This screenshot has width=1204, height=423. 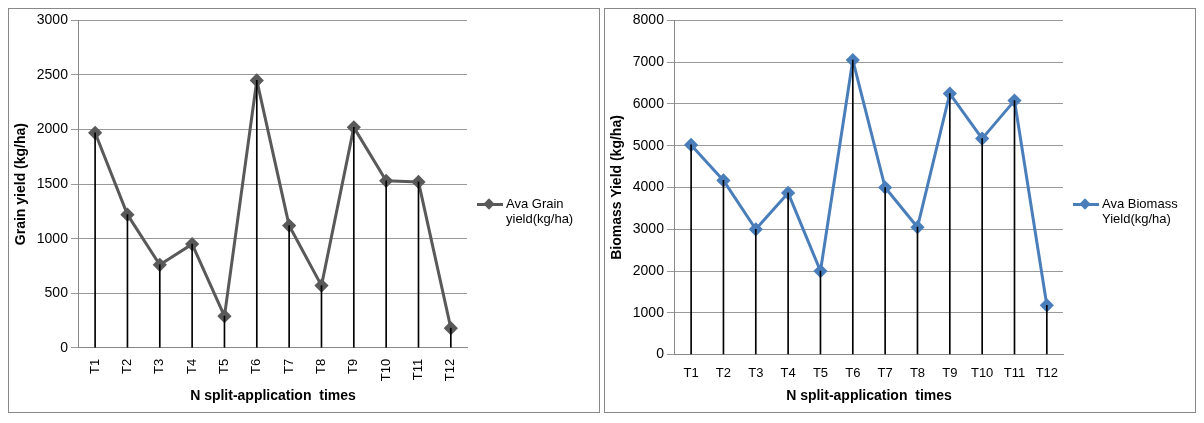 What do you see at coordinates (648, 186) in the screenshot?
I see `y-tick-label: 4000` at bounding box center [648, 186].